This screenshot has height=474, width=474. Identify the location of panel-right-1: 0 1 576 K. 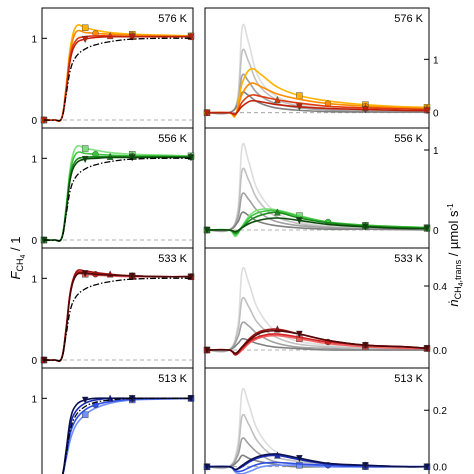
(321, 68).